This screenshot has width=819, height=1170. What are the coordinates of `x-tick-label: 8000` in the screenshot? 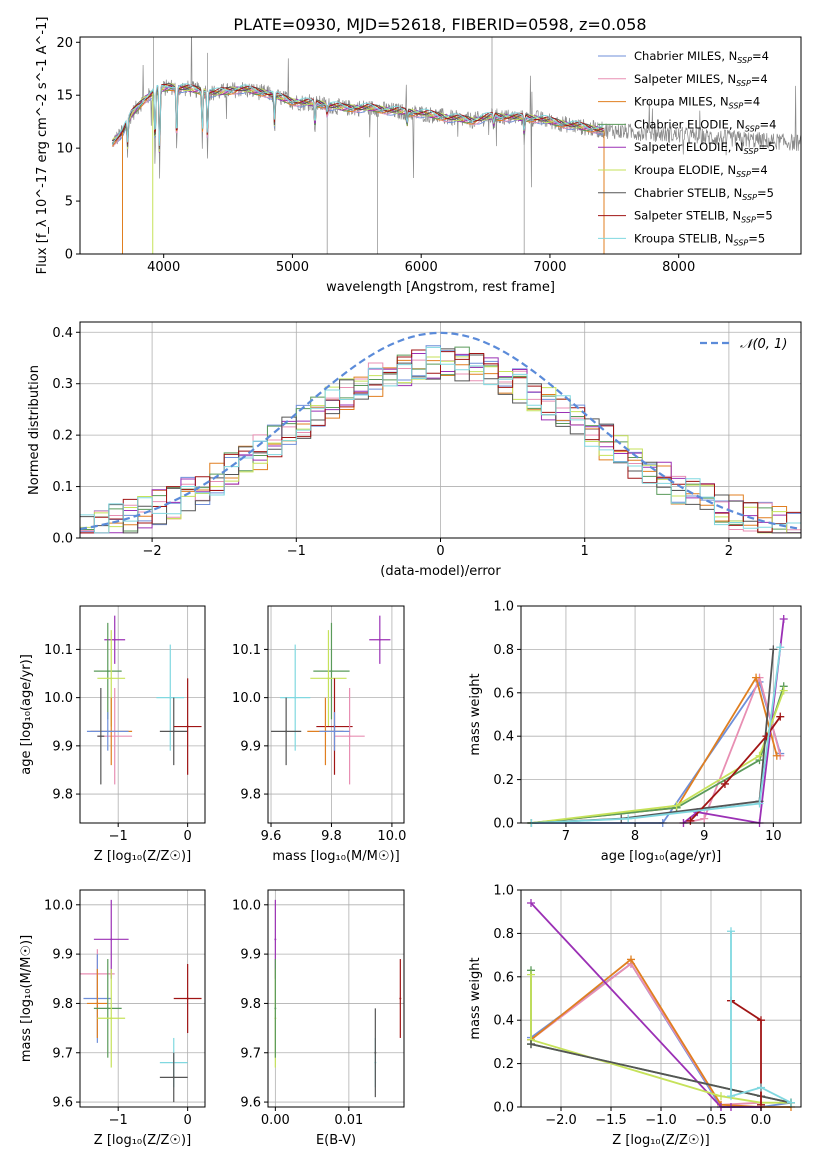 It's located at (678, 267).